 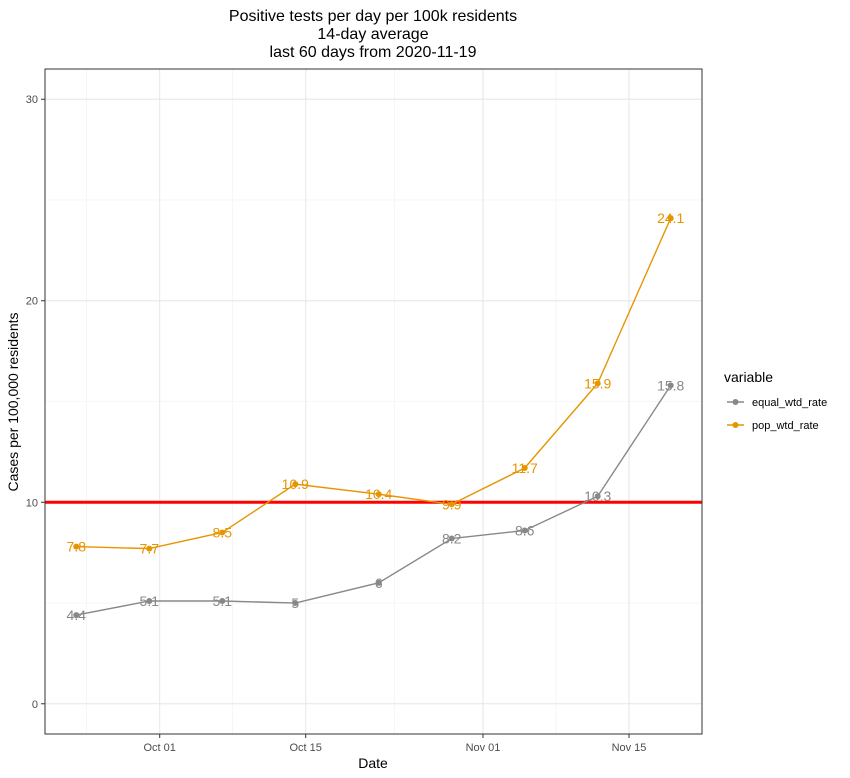 I want to click on data-label: 10.4, so click(x=378, y=494).